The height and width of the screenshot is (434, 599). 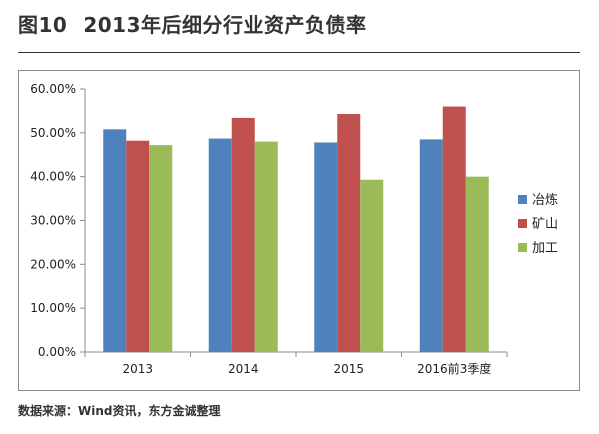 What do you see at coordinates (266, 246) in the screenshot?
I see `bar-加工-2014` at bounding box center [266, 246].